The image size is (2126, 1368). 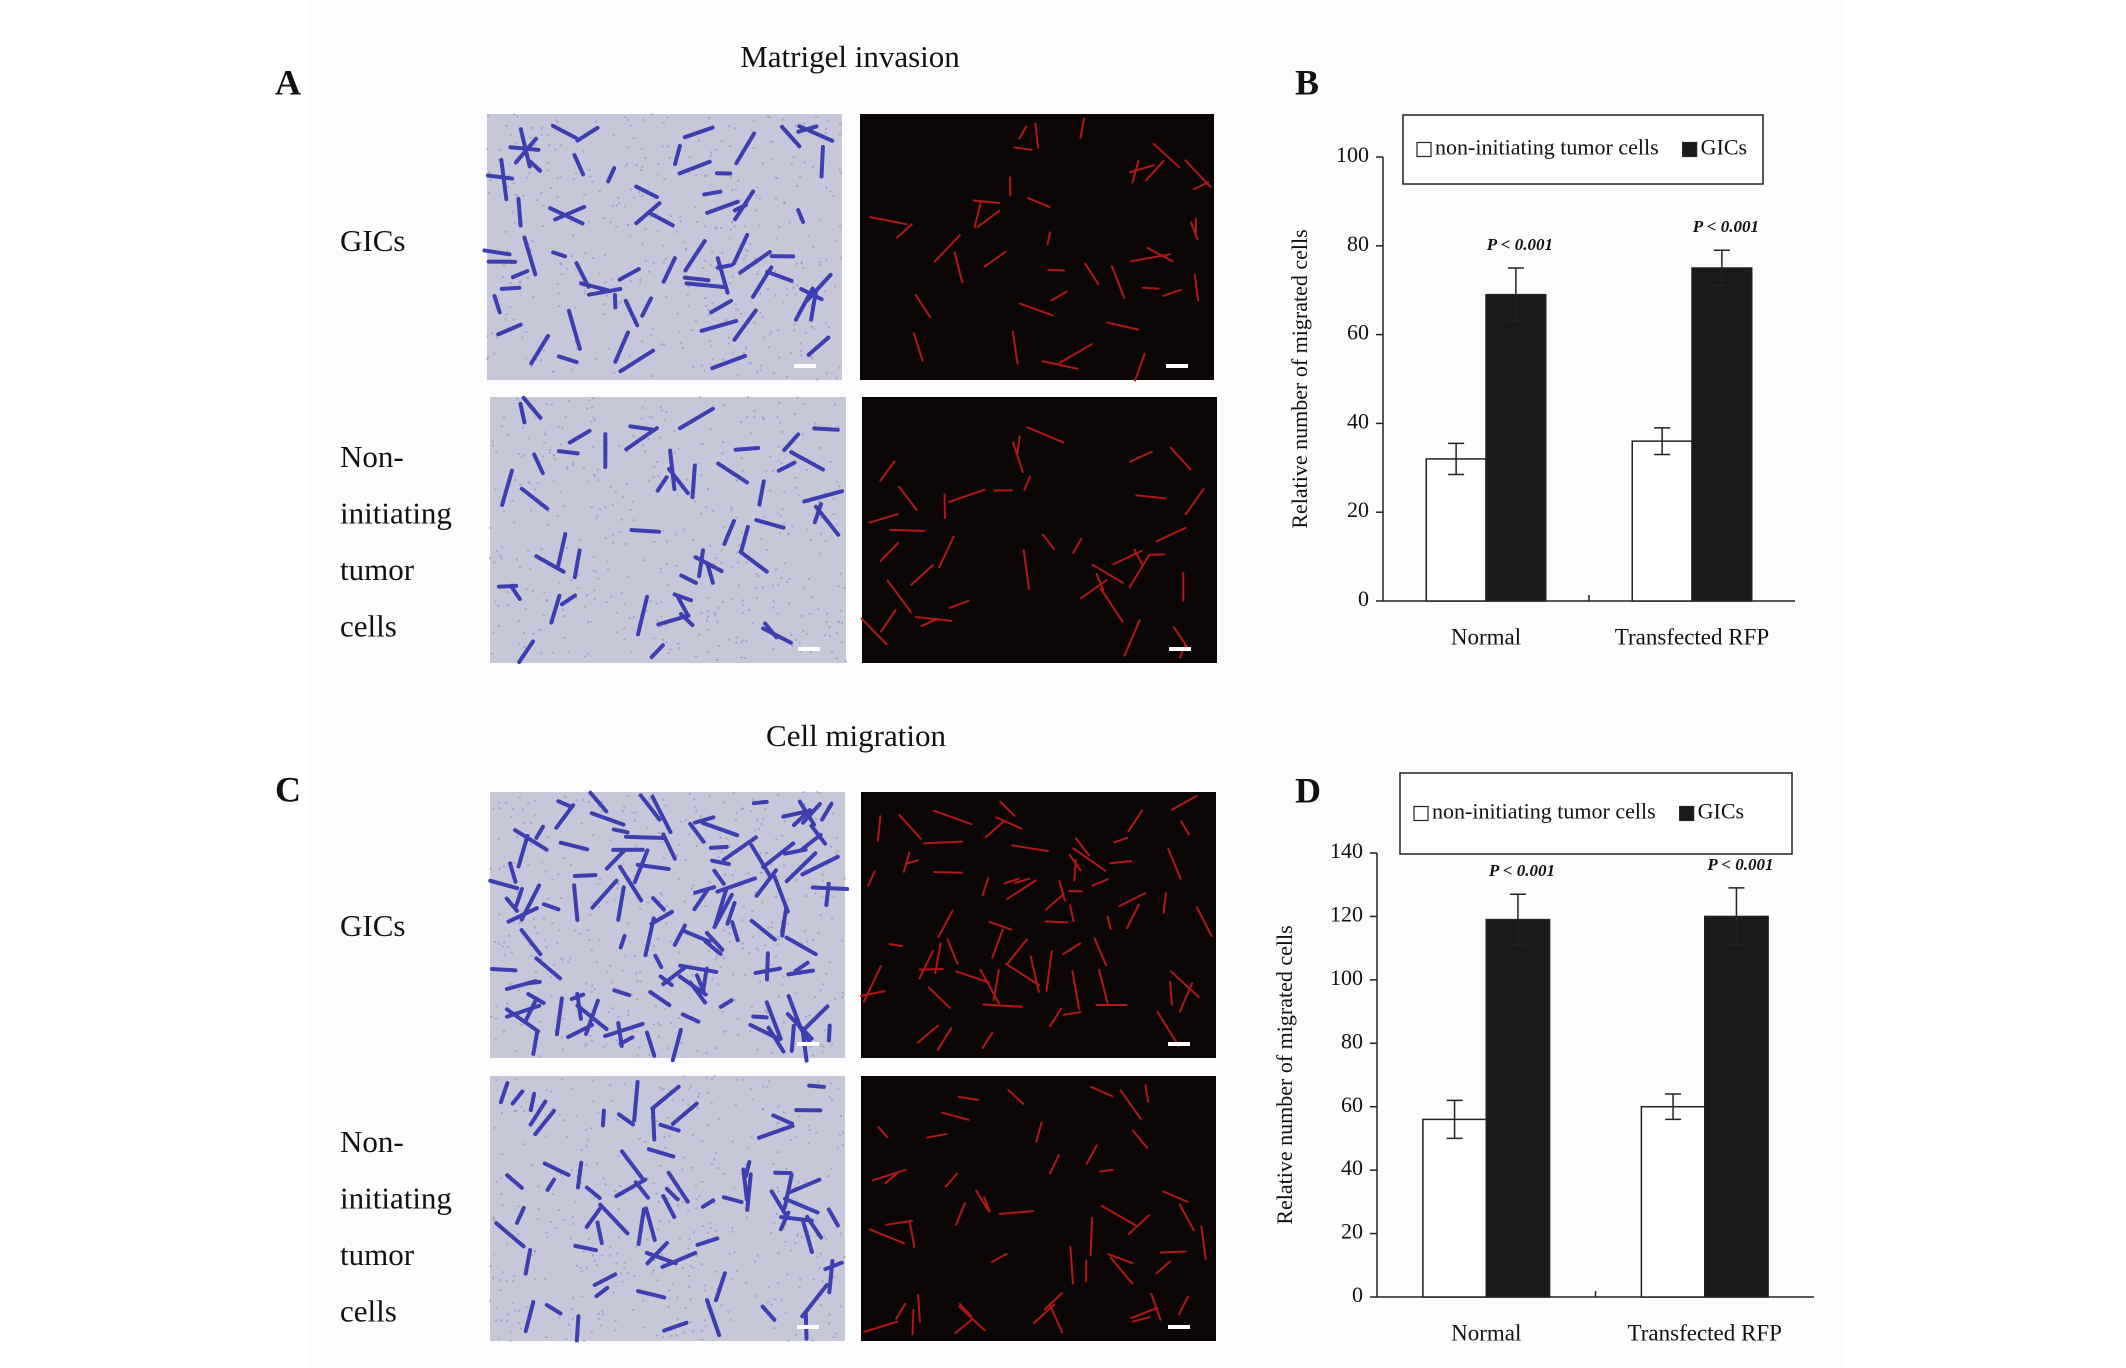 What do you see at coordinates (1662, 441) in the screenshot?
I see `error-bar` at bounding box center [1662, 441].